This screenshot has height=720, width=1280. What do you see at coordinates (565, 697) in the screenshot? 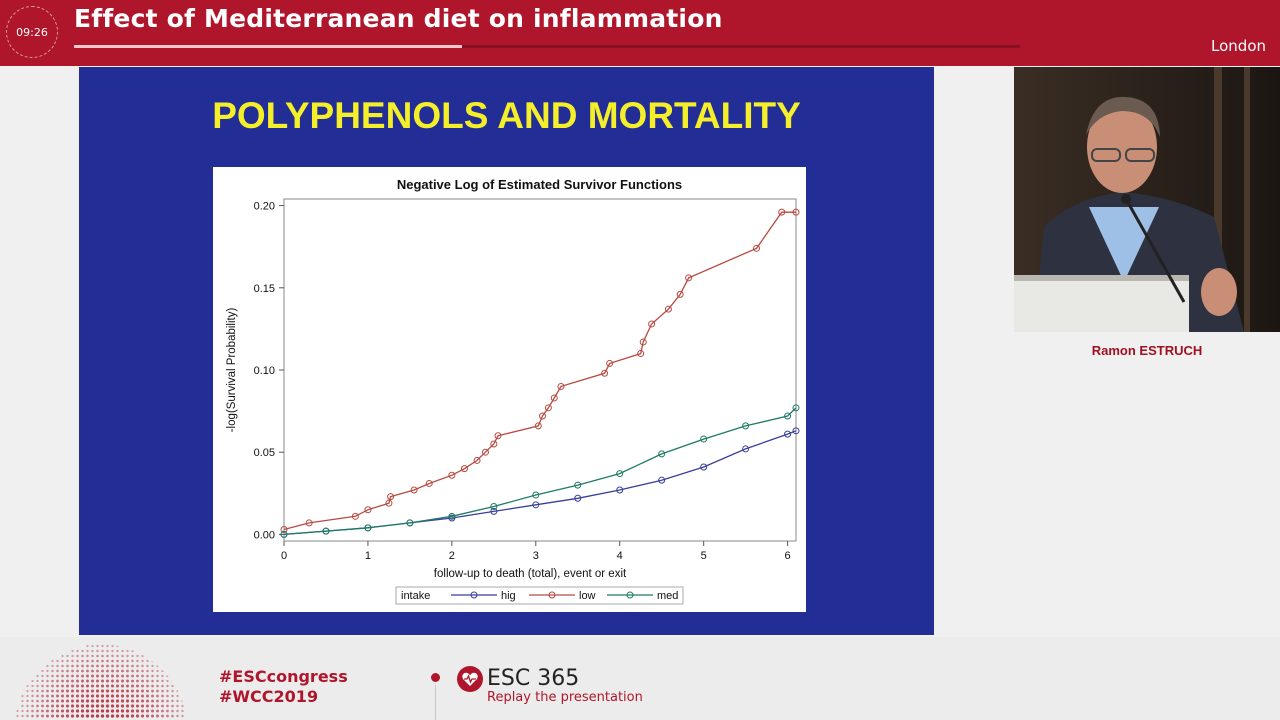
I see `replay-link: Replay the presentation` at bounding box center [565, 697].